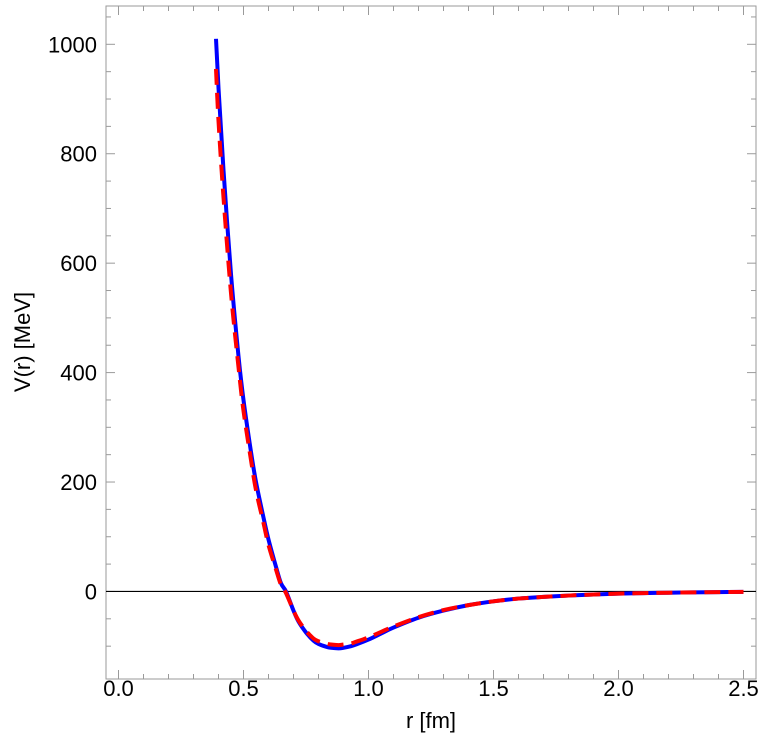 This screenshot has height=740, width=763. What do you see at coordinates (493, 688) in the screenshot?
I see `x-tick-label: 1.5` at bounding box center [493, 688].